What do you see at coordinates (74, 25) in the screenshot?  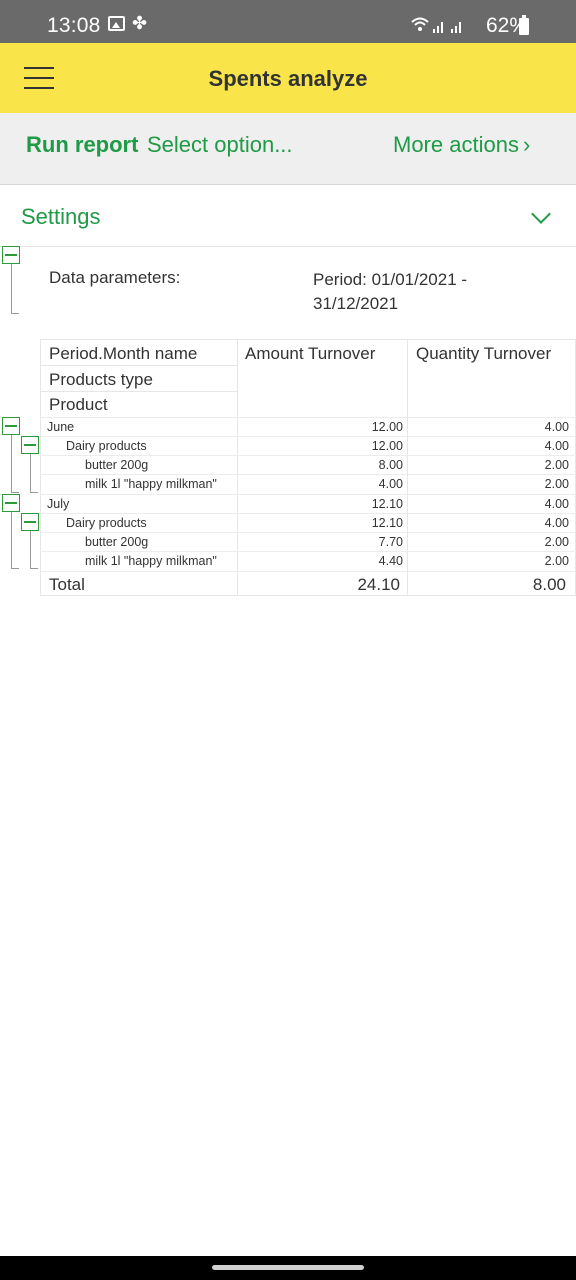 I see `status-time: 13:08` at bounding box center [74, 25].